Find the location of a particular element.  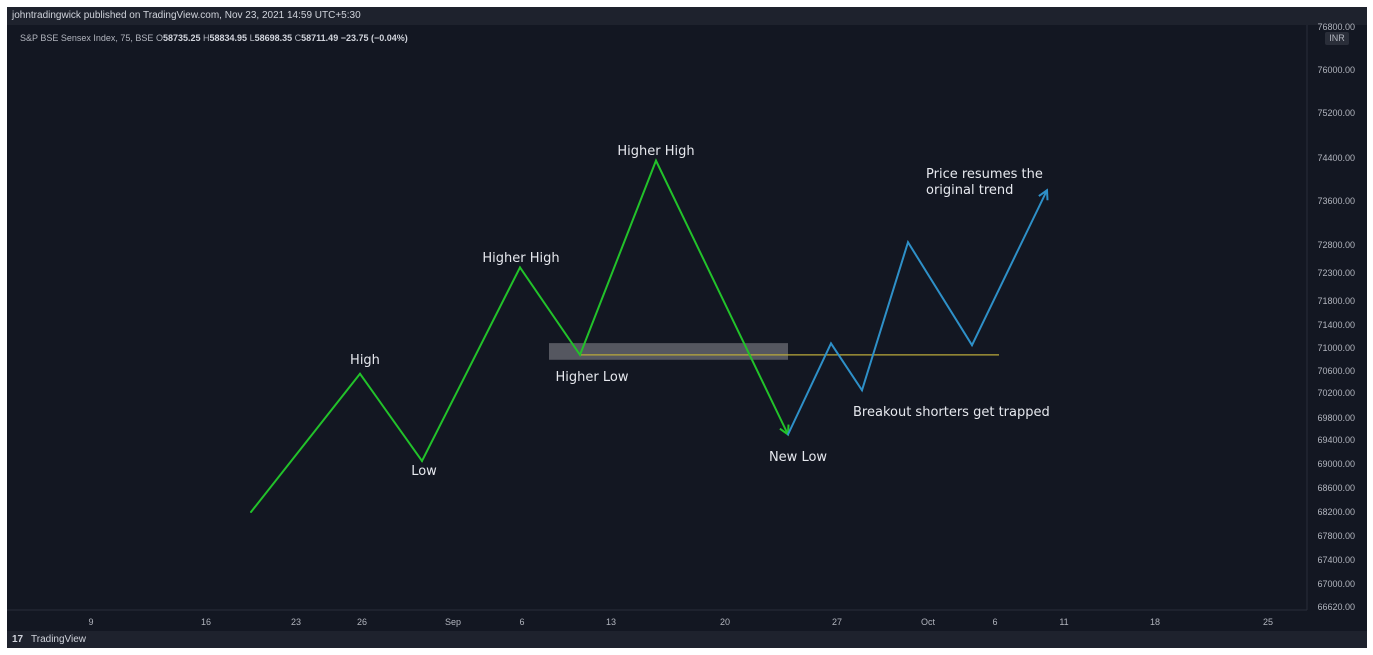

time-tick-labels: 9 16 23 26 Sep 6 13 20 27 Oct 6 11 18 25 is located at coordinates (680, 622).